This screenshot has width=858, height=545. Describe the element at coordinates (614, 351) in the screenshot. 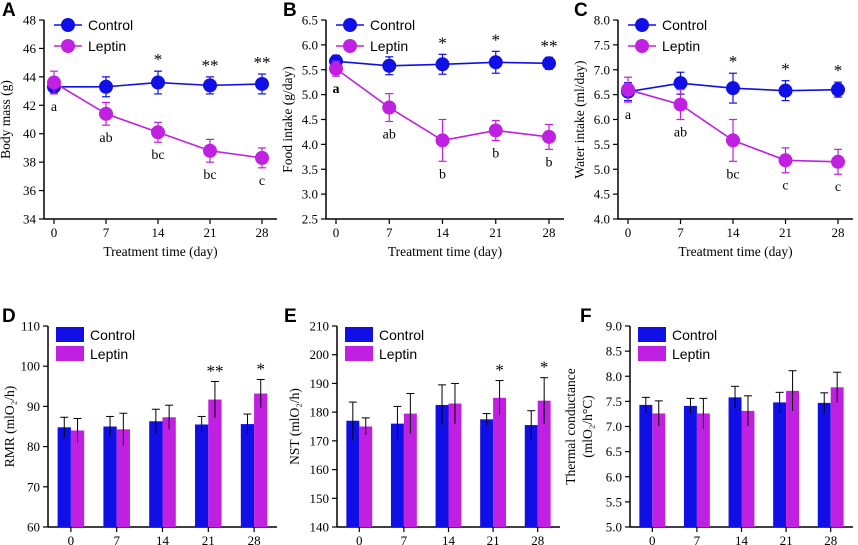

I see `y-tick-label: 8.5` at that location.